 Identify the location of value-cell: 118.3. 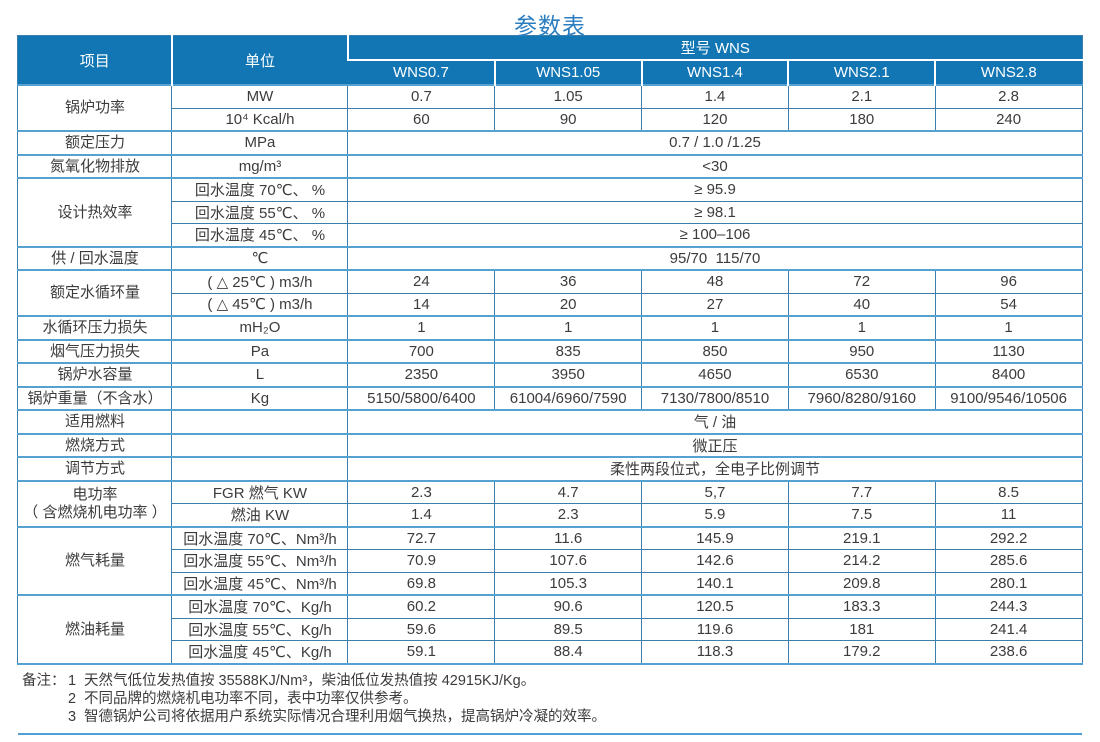
(715, 652).